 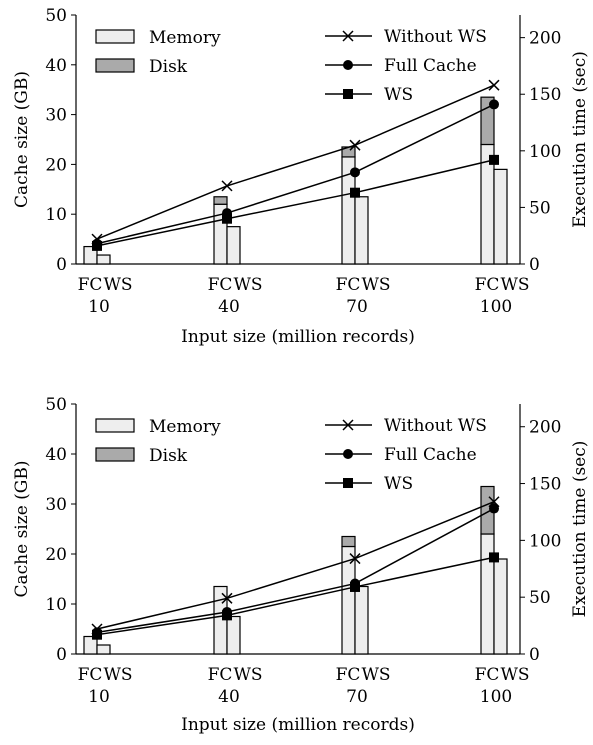 What do you see at coordinates (580, 139) in the screenshot?
I see `y-axis-right-title: Execution time (sec)` at bounding box center [580, 139].